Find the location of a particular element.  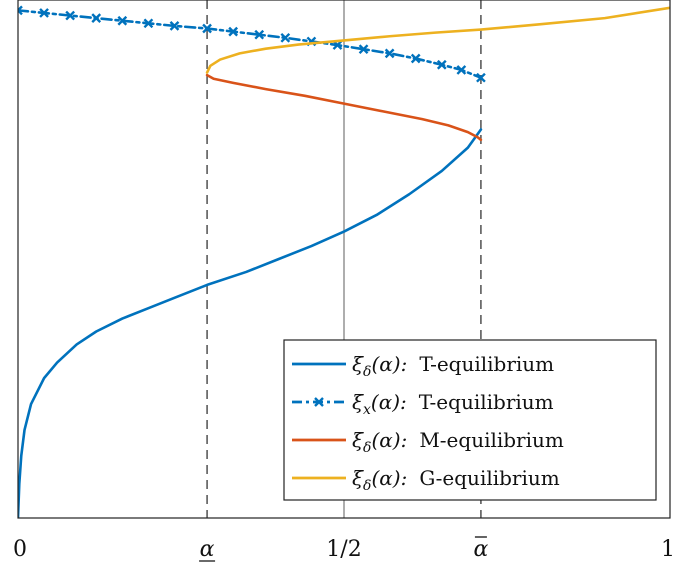

x-axis-ticks: 0 α 1/2 α 1 is located at coordinates (344, 549).